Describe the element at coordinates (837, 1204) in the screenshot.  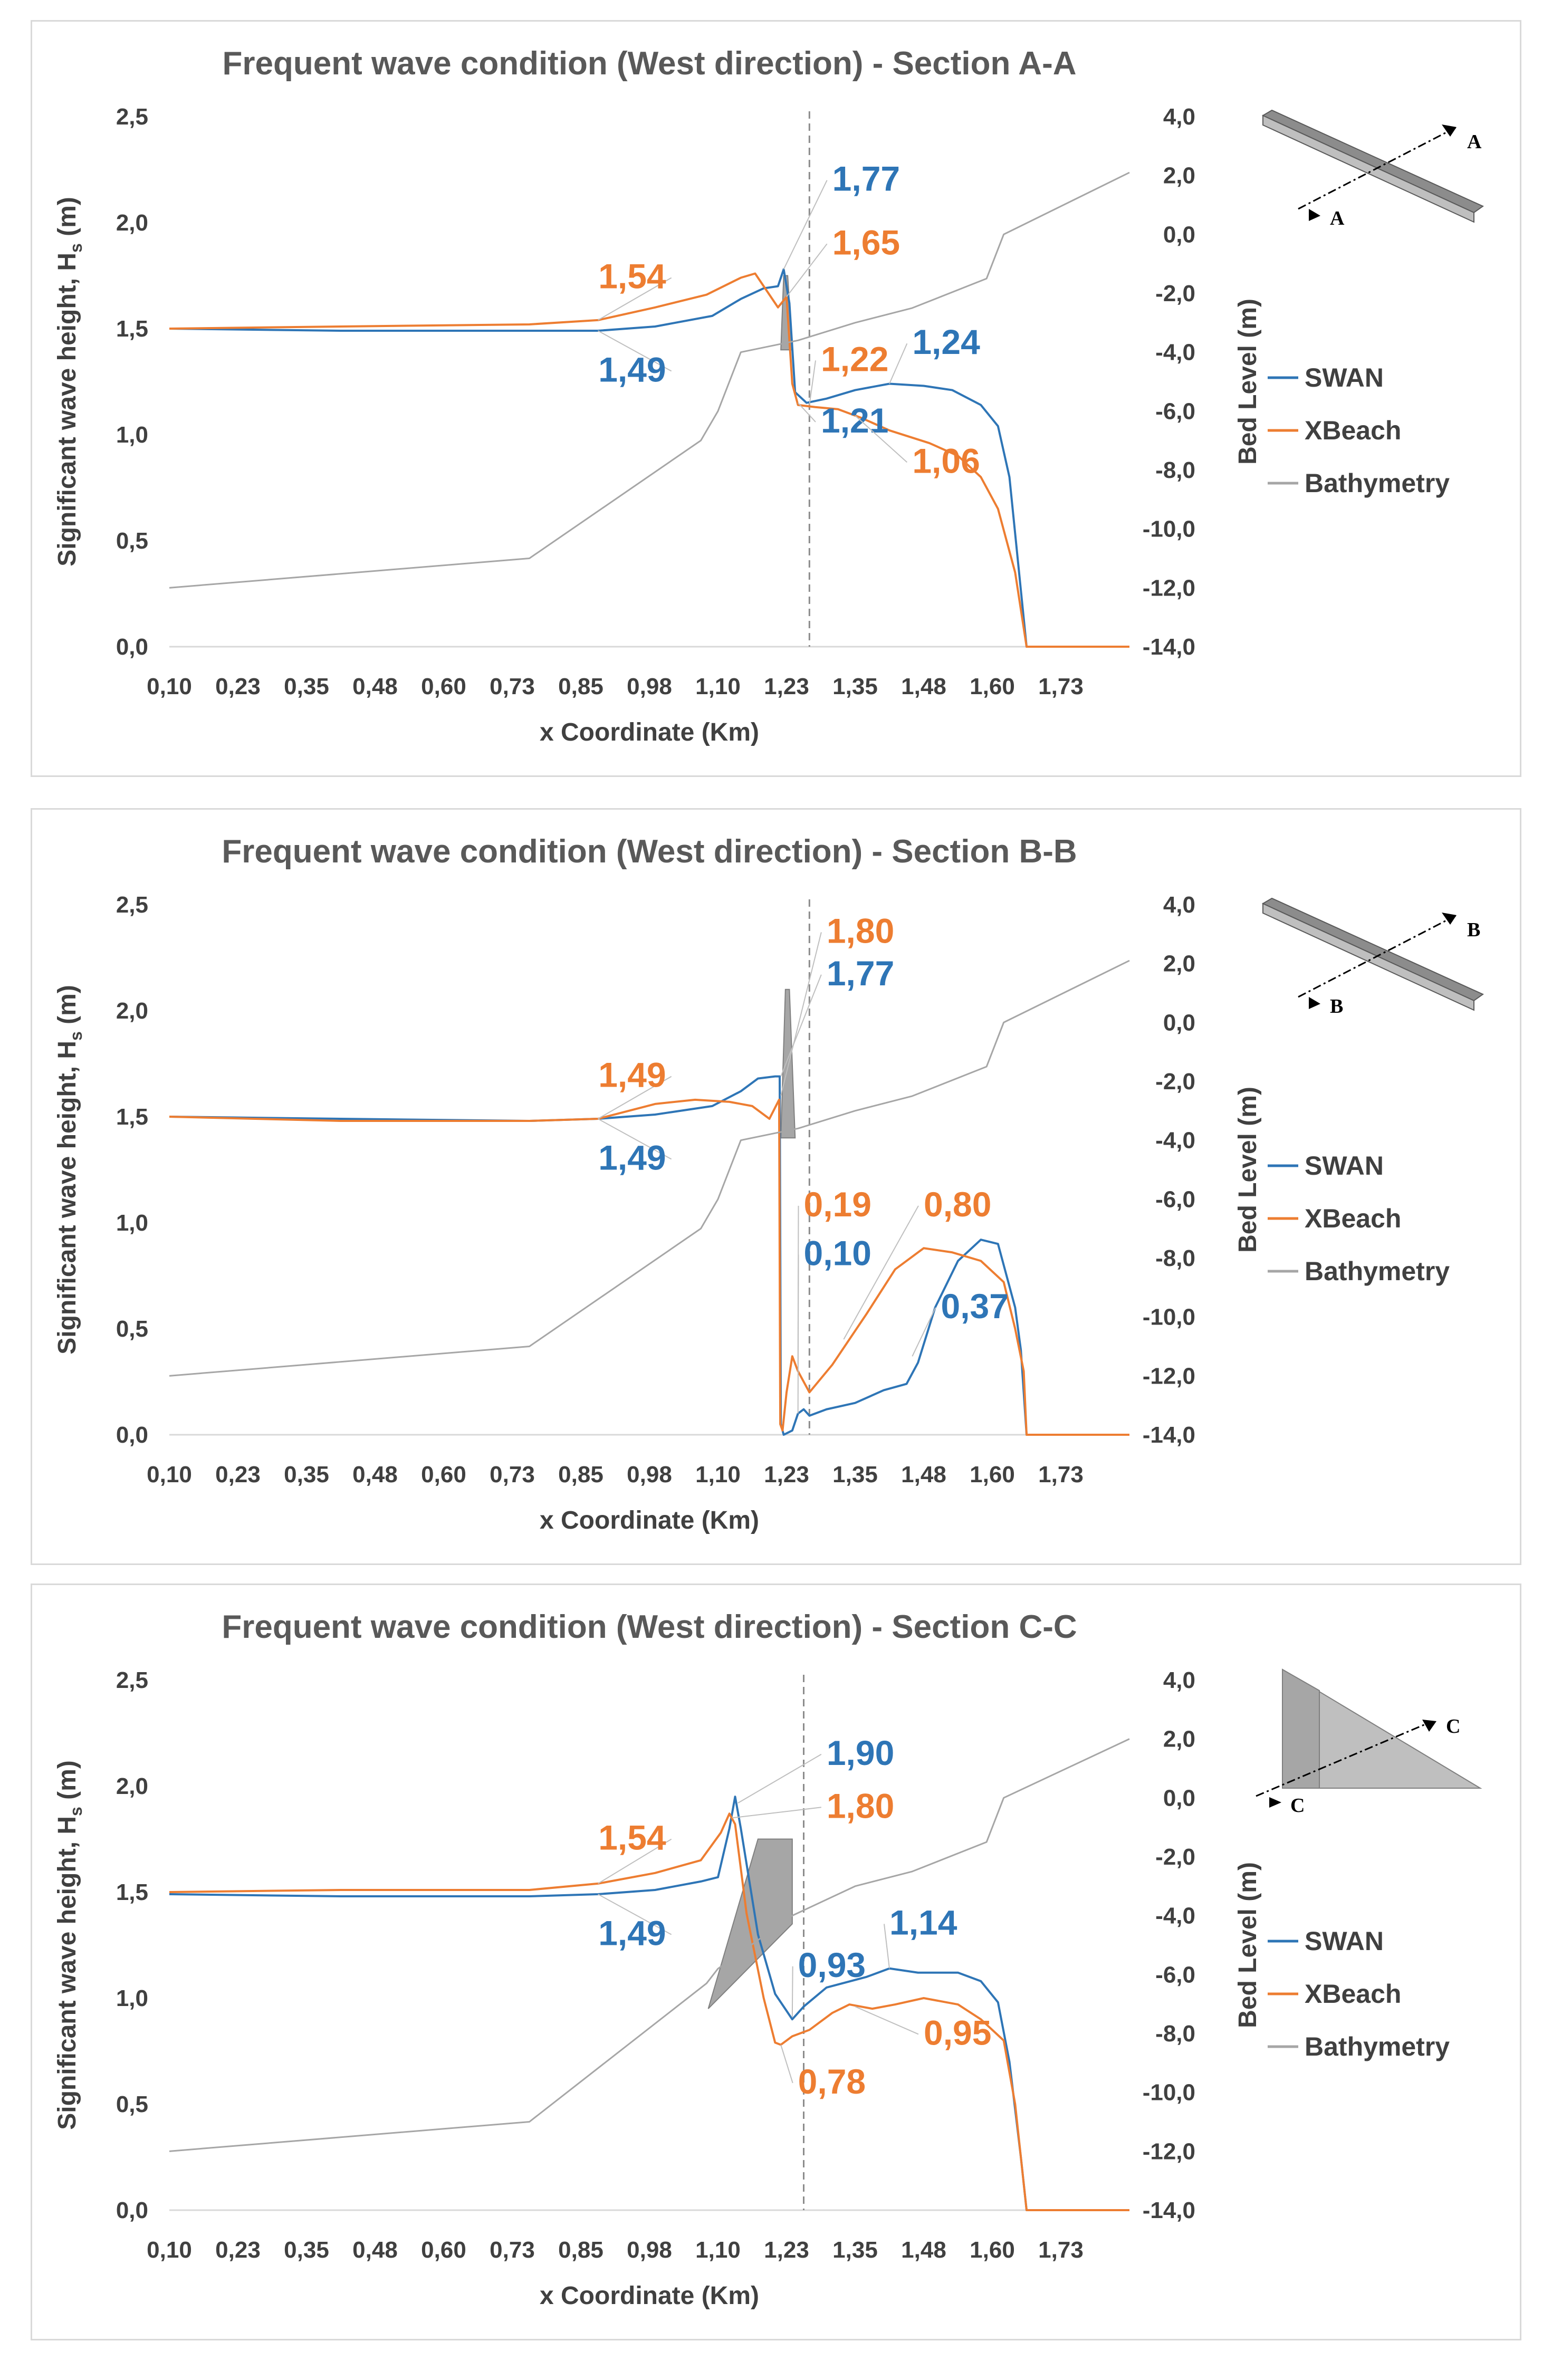
I see `data-callout-label: 0,19` at that location.